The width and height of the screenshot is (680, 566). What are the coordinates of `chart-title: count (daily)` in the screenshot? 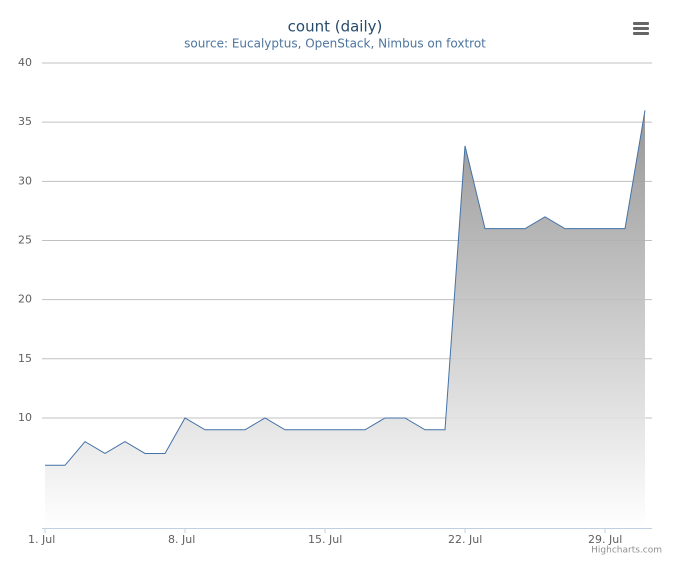 It's located at (335, 27).